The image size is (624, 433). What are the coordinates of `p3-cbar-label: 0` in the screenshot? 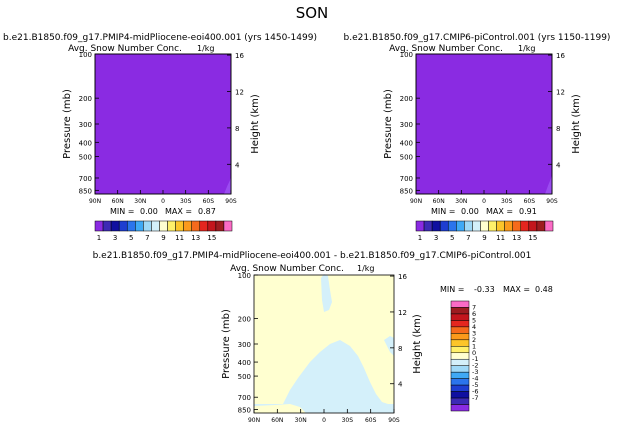 It's located at (474, 353).